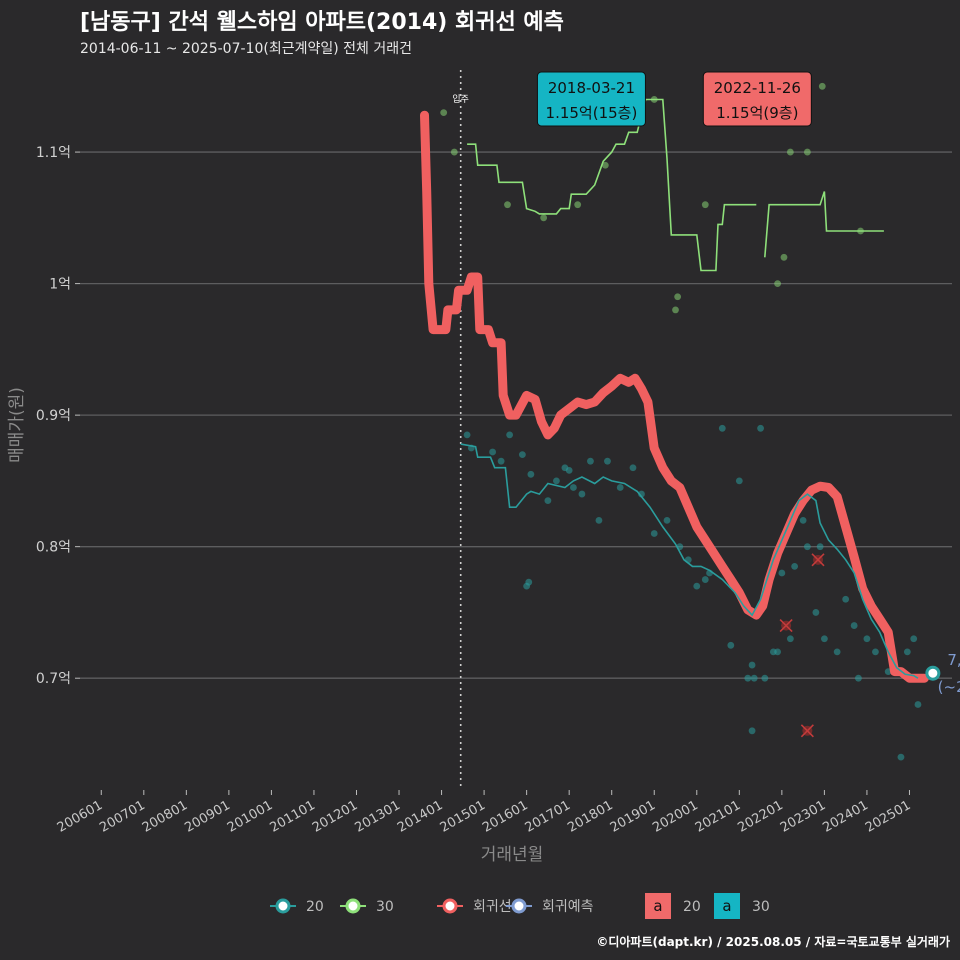 Image resolution: width=960 pixels, height=960 pixels. Describe the element at coordinates (460, 99) in the screenshot. I see `move-in-label: 입주` at that location.